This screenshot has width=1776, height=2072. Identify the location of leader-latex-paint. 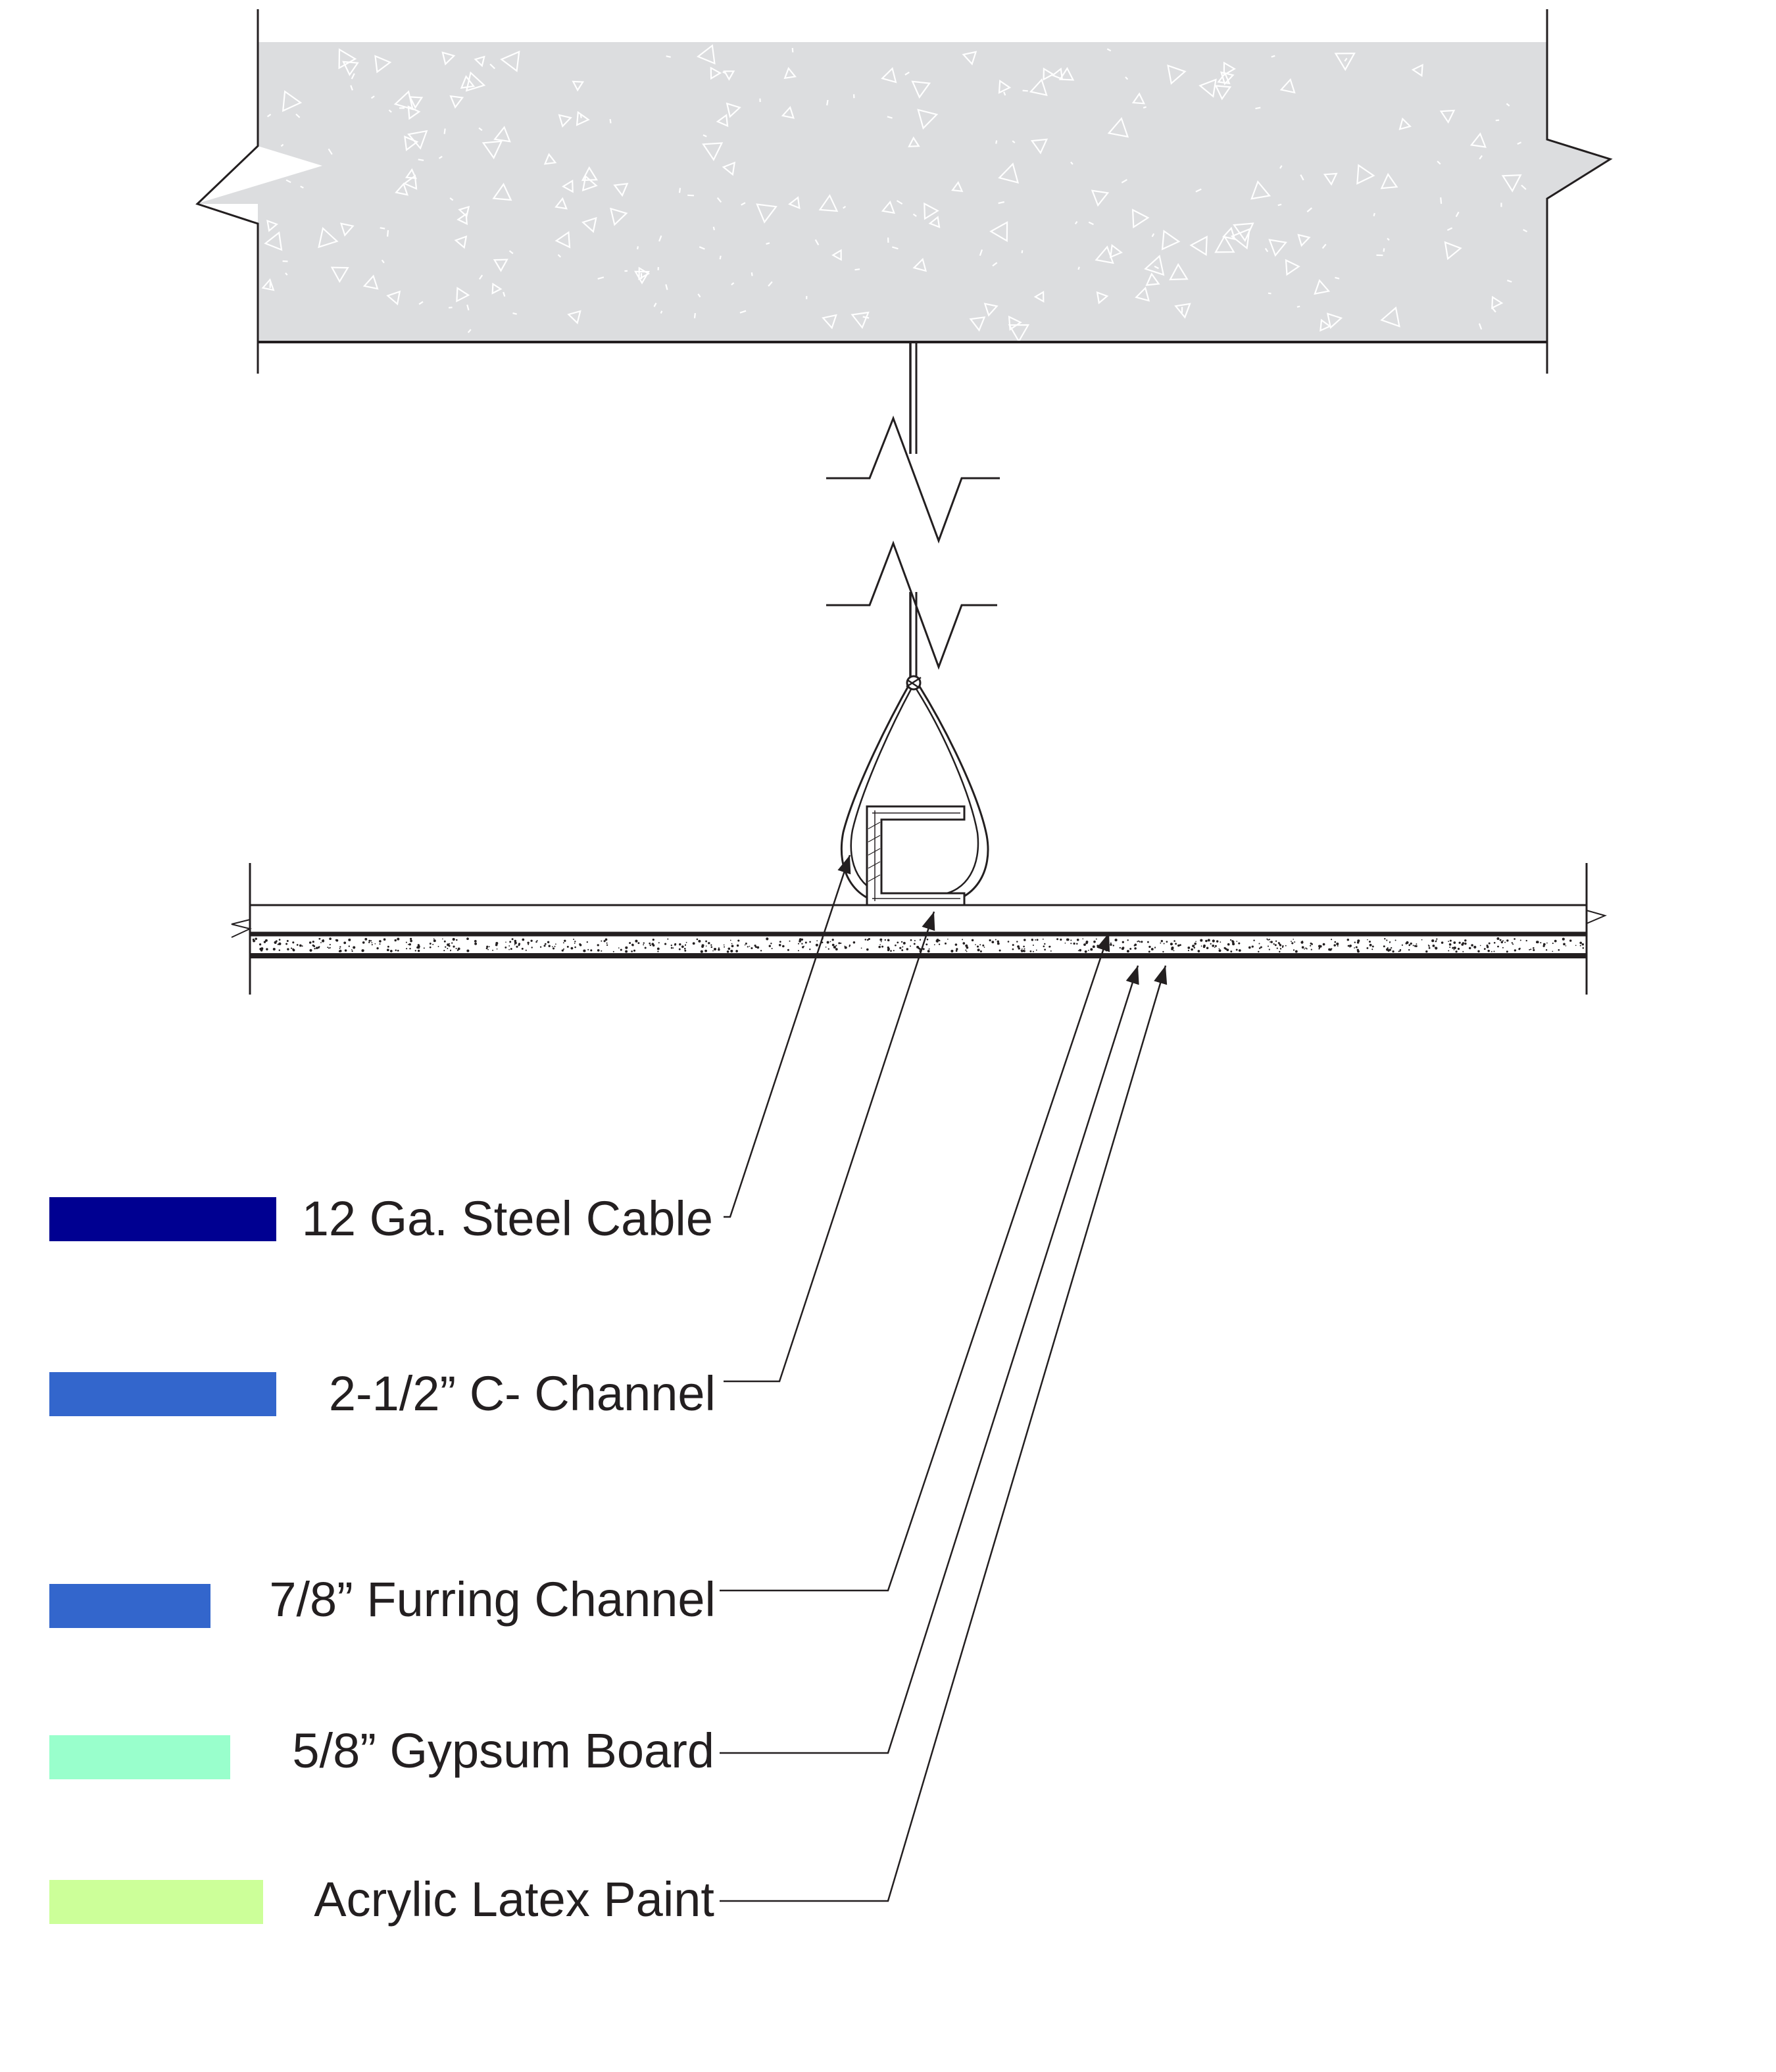
(944, 1433).